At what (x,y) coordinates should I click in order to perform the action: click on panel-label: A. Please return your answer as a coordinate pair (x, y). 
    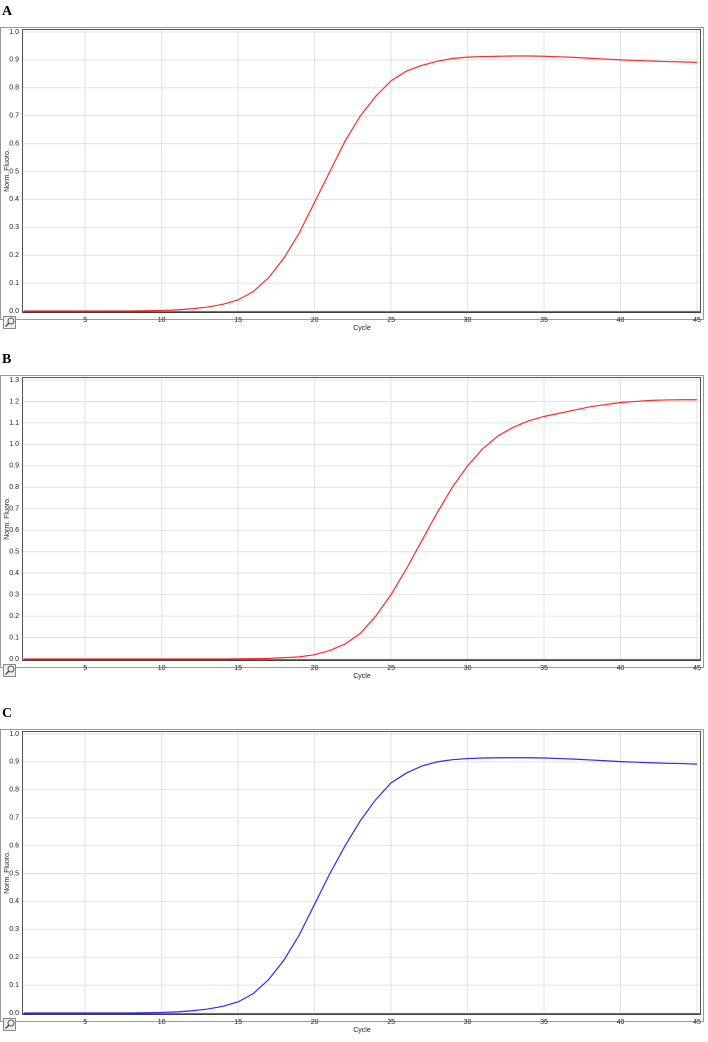
    Looking at the image, I should click on (7, 11).